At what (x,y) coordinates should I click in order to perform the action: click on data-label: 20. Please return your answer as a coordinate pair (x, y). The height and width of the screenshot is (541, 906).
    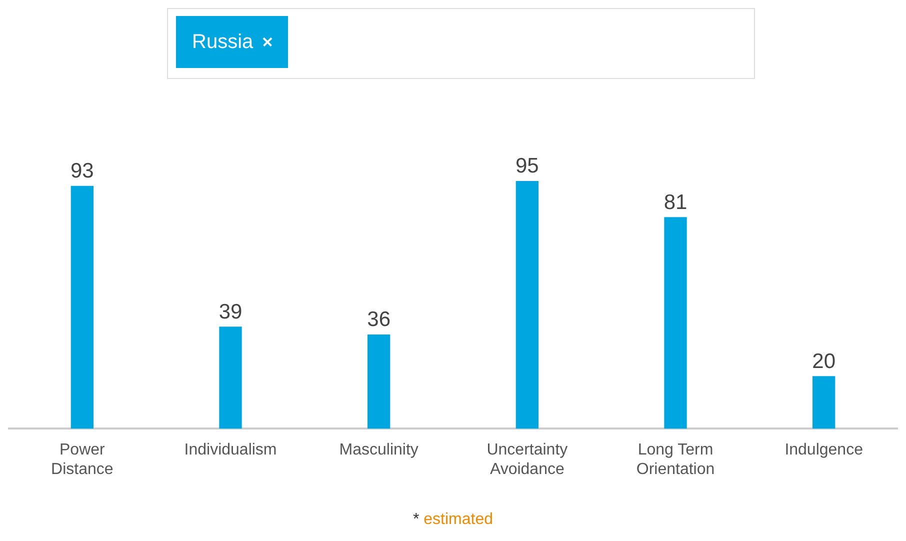
    Looking at the image, I should click on (824, 361).